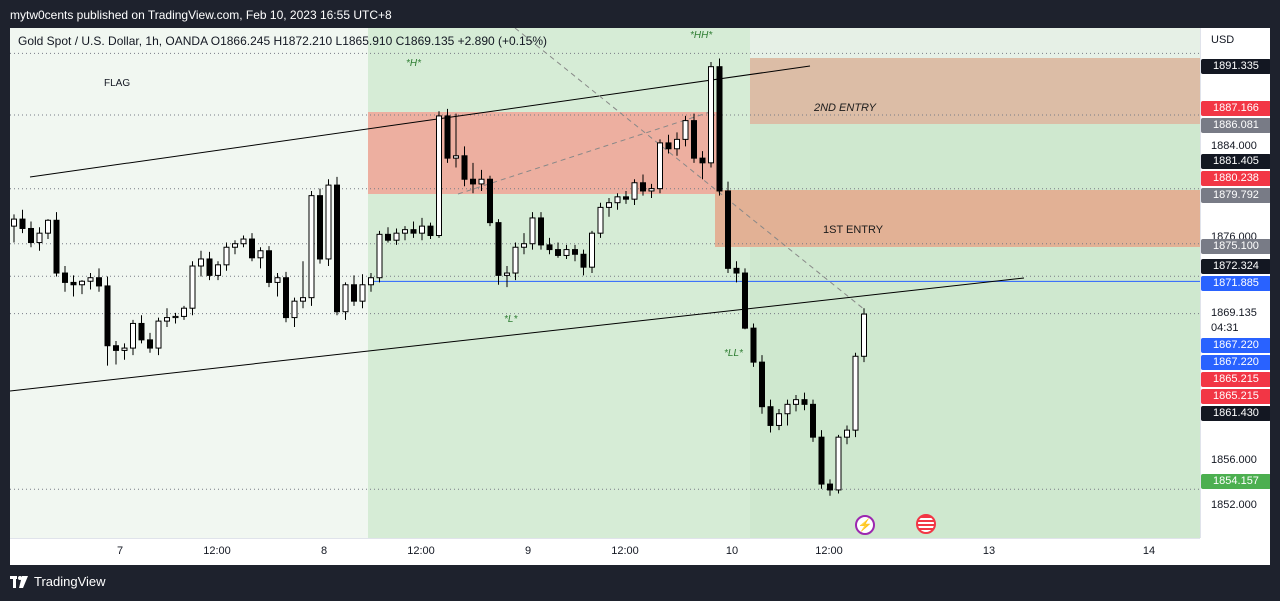 The width and height of the screenshot is (1280, 601). What do you see at coordinates (865, 525) in the screenshot?
I see `lightning-icon: ⚡` at bounding box center [865, 525].